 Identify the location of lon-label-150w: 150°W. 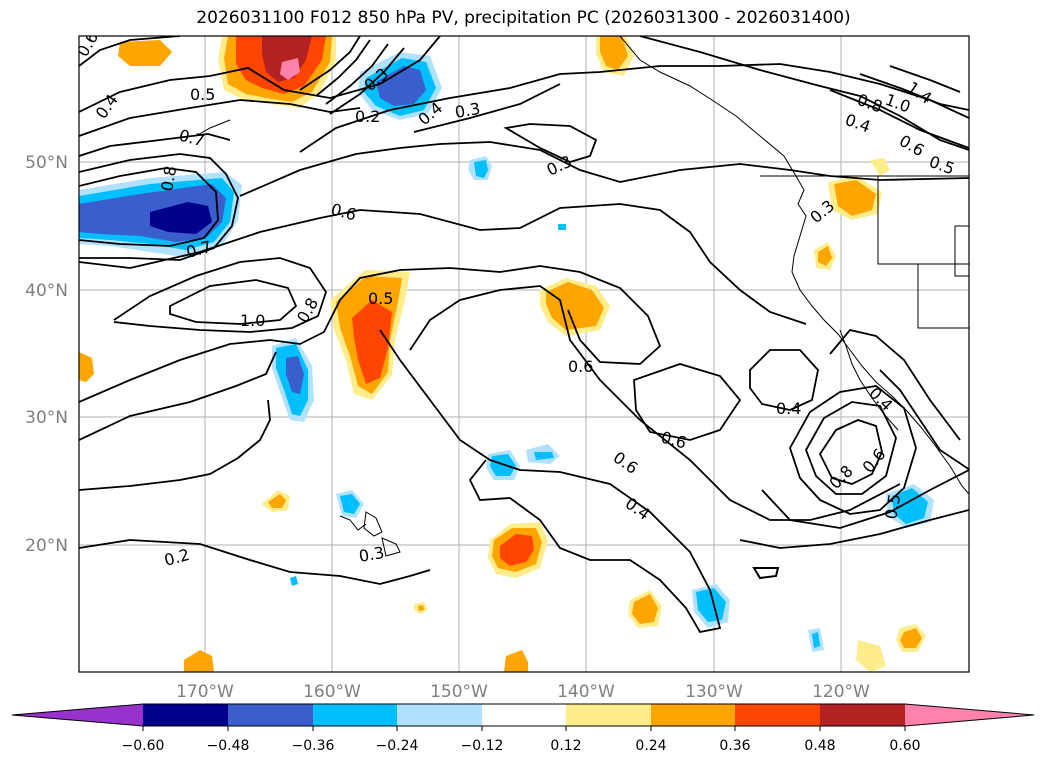
(459, 692).